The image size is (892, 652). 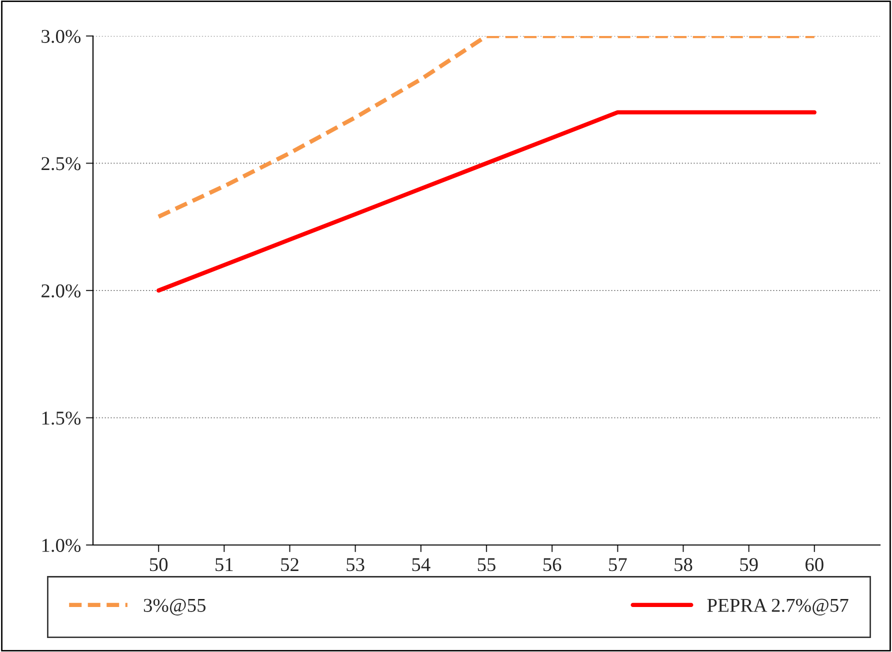 What do you see at coordinates (61, 418) in the screenshot?
I see `y-tick-label: 1.5%` at bounding box center [61, 418].